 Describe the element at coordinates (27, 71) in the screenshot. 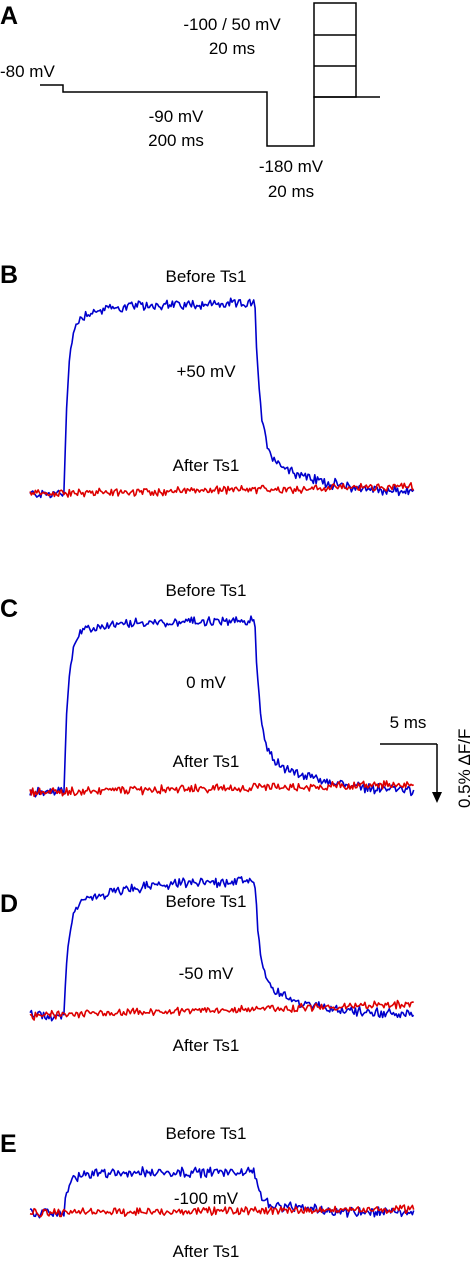

I see `holding-potential-label: -80 mV` at that location.